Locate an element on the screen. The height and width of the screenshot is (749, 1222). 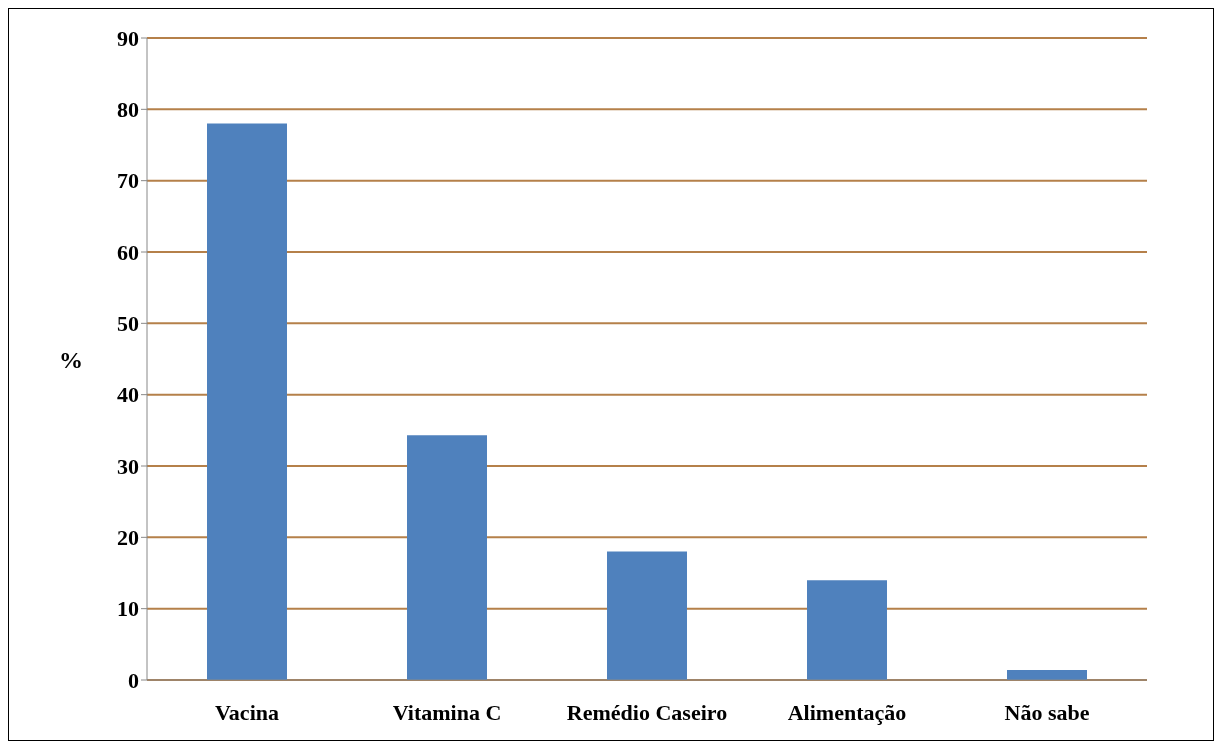
y-tick-label: 50 is located at coordinates (128, 324).